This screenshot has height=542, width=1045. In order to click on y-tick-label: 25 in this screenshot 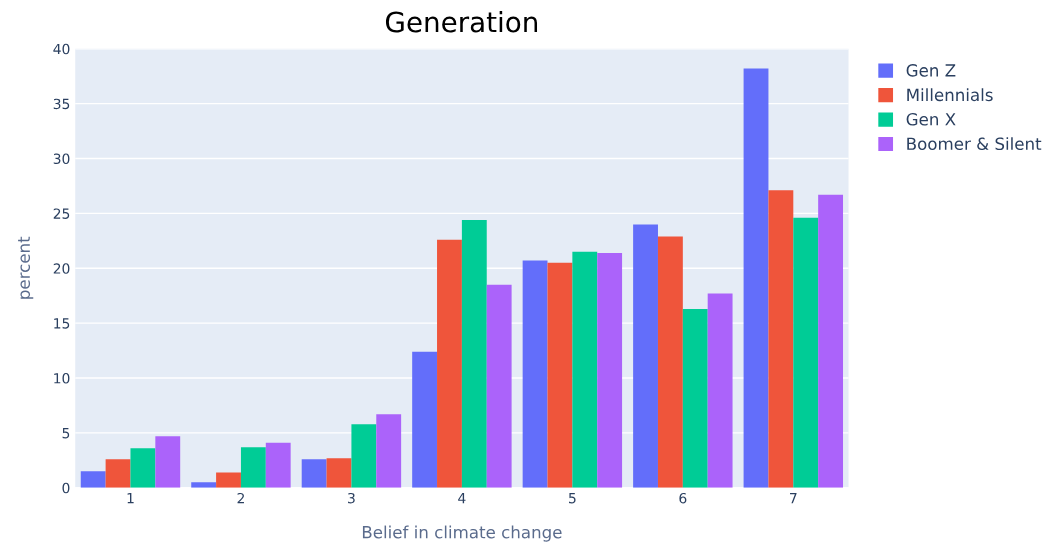, I will do `click(61, 213)`.